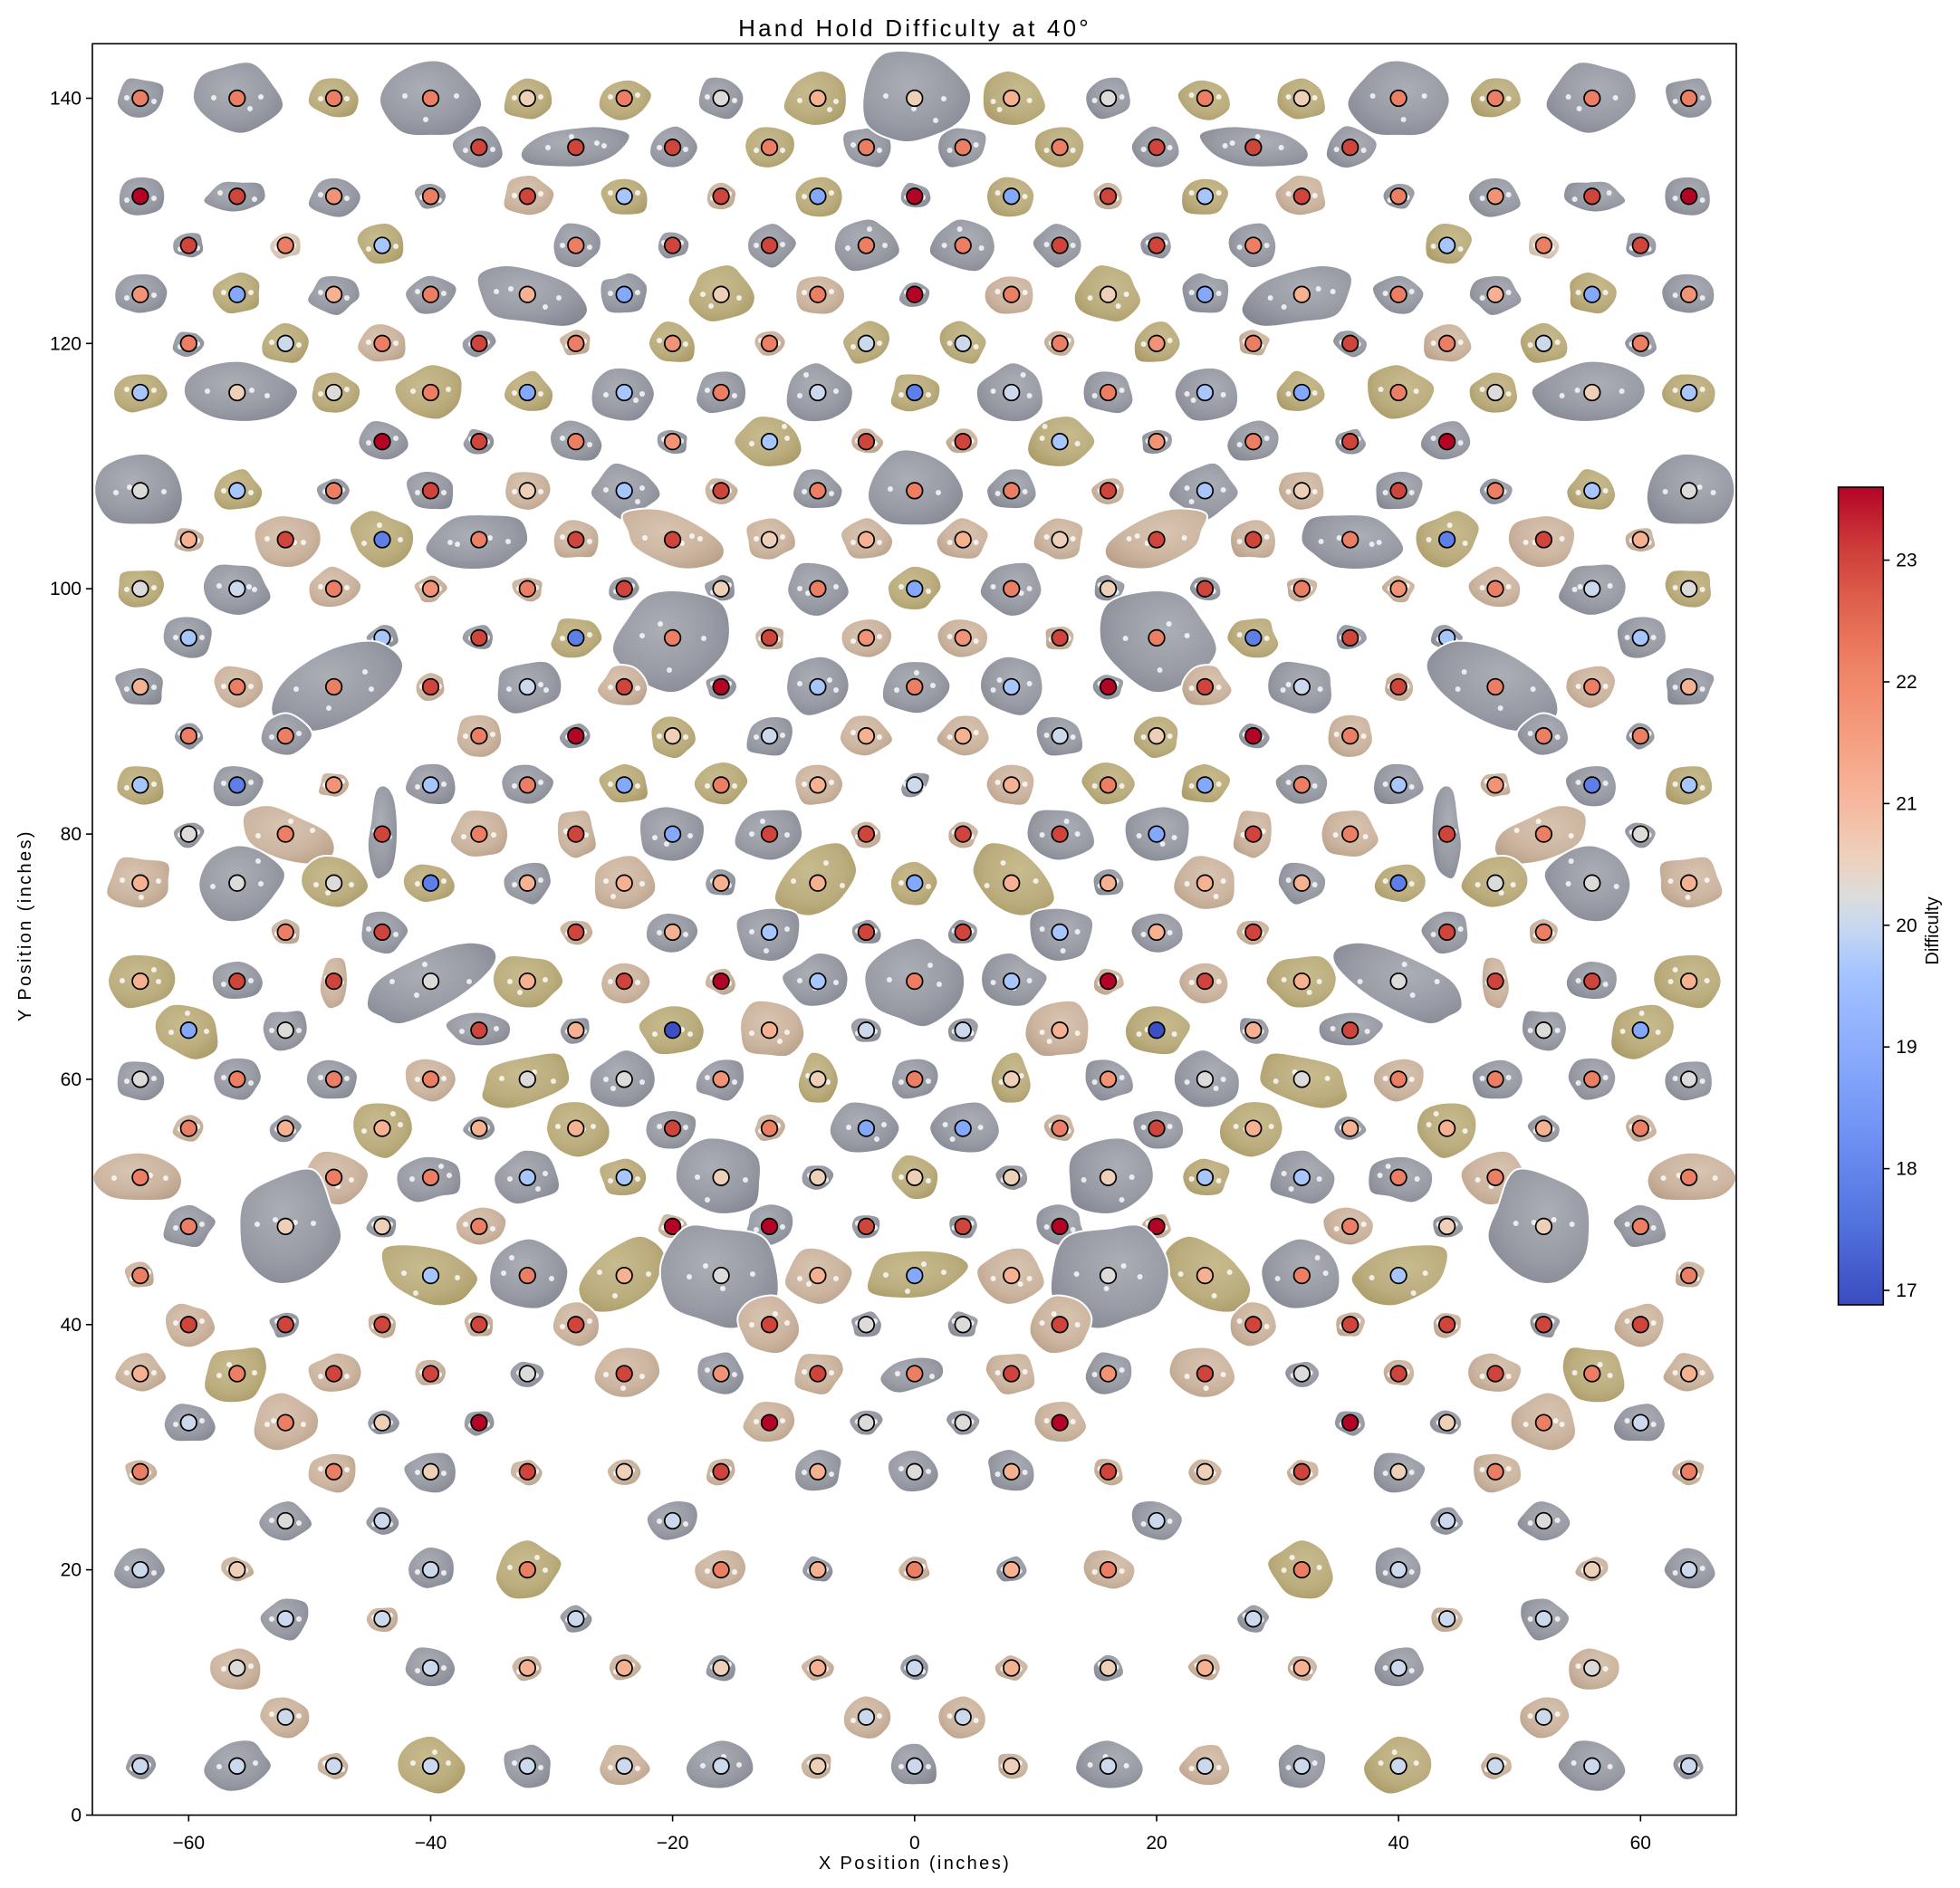 This screenshot has height=1888, width=1960. I want to click on svg-text: 140, so click(66, 100).